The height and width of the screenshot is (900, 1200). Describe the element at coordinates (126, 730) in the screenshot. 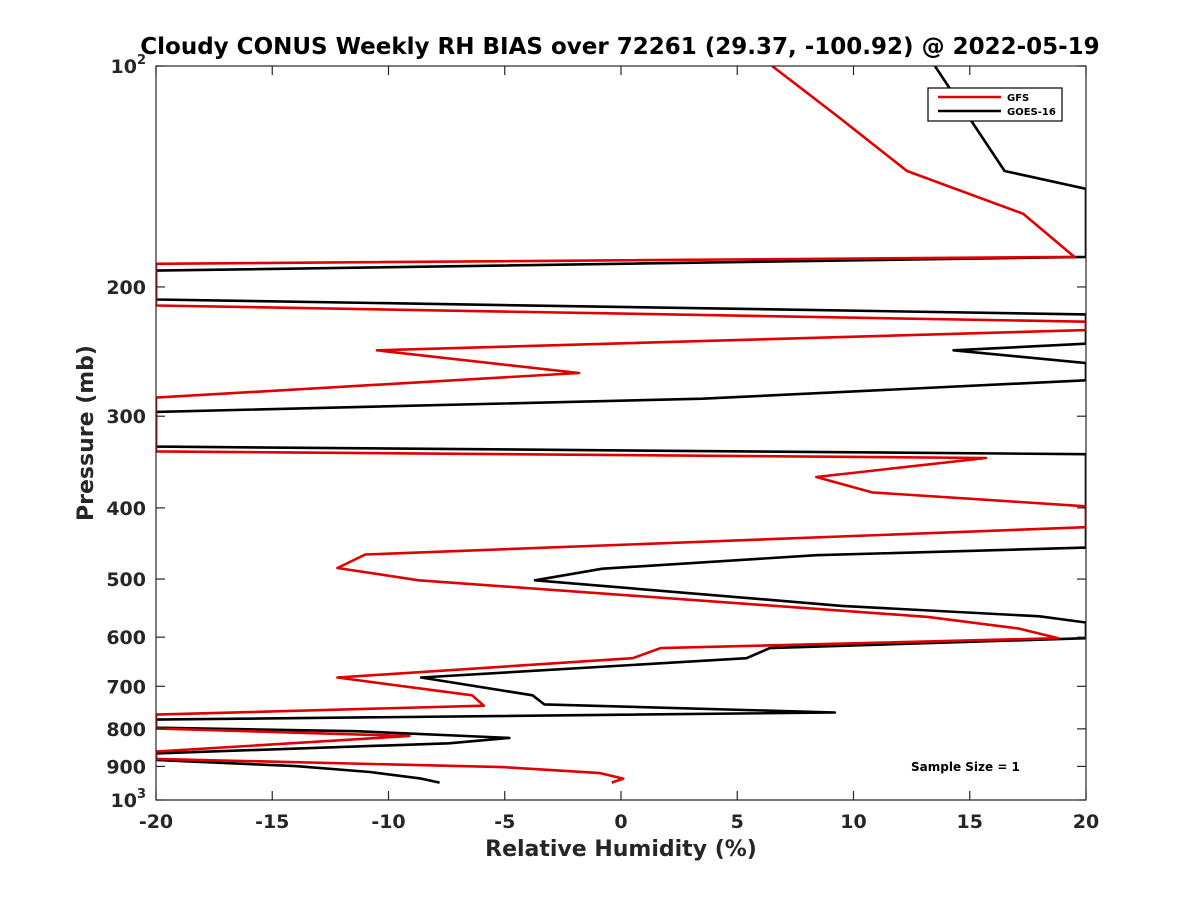

I see `y-tick-label-800: 800` at that location.